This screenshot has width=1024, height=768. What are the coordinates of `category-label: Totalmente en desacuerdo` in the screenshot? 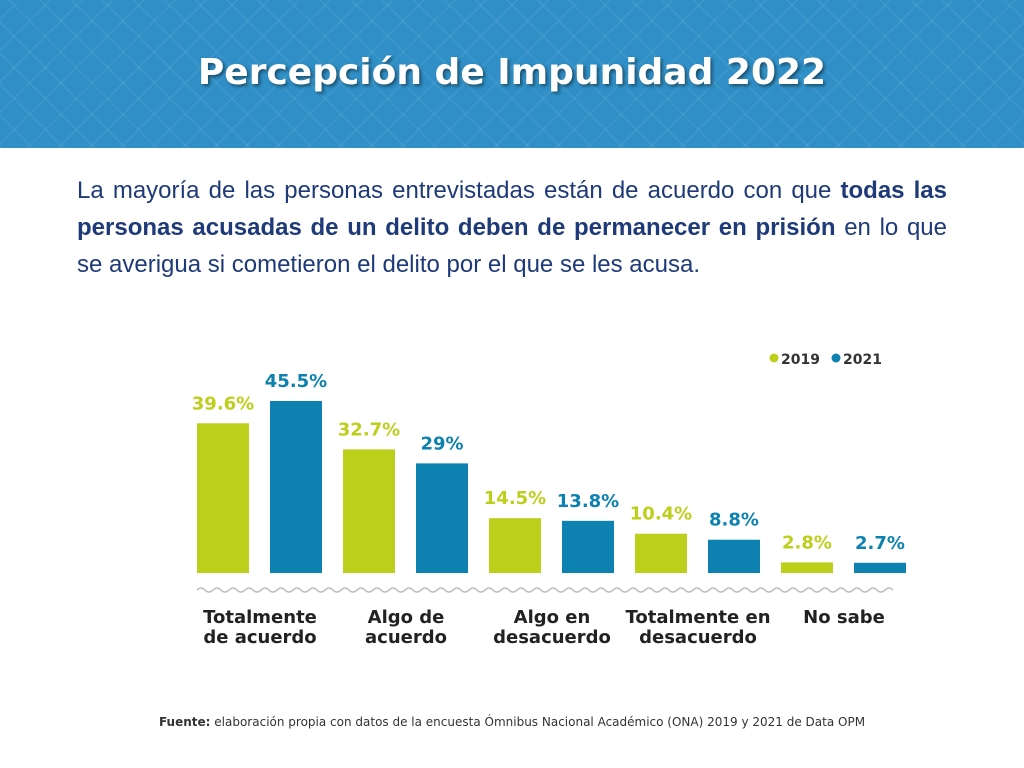 It's located at (698, 627).